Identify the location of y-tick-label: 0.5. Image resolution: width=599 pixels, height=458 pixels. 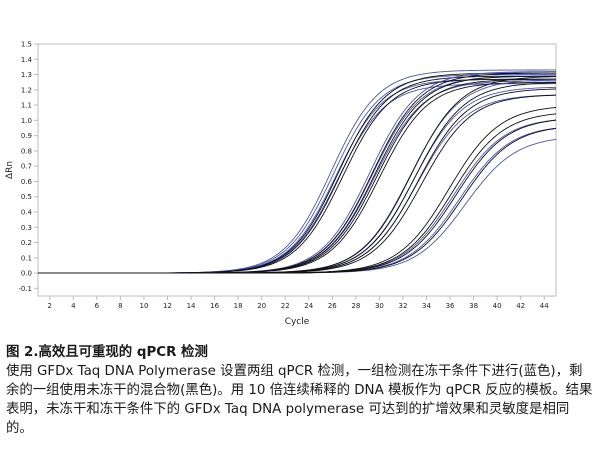
(26, 197).